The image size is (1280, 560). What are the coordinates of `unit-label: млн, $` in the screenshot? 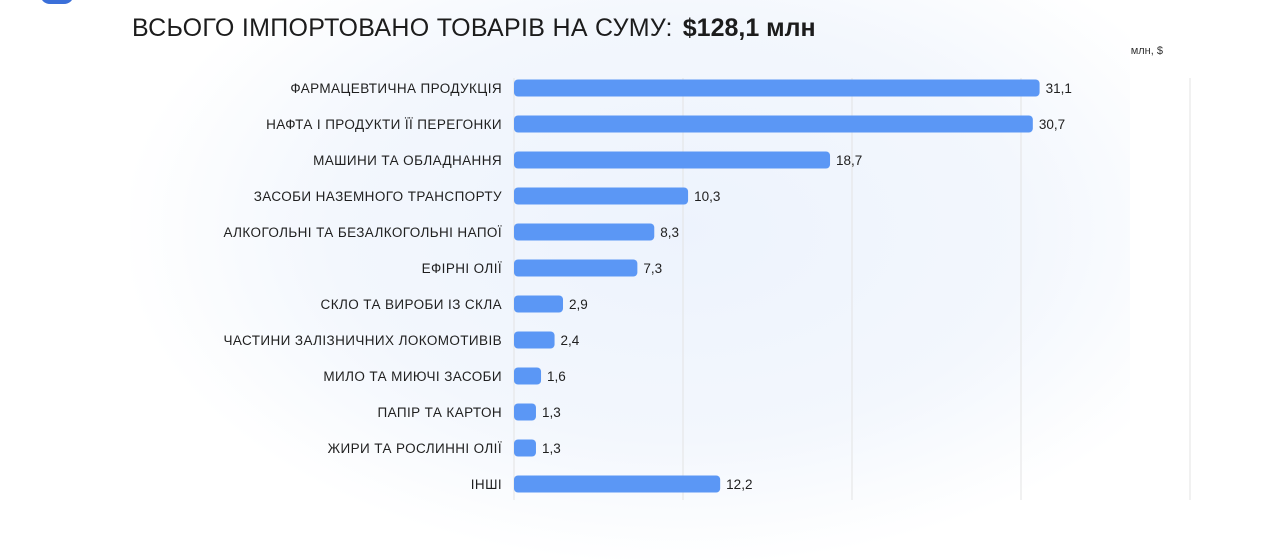 It's located at (1146, 51).